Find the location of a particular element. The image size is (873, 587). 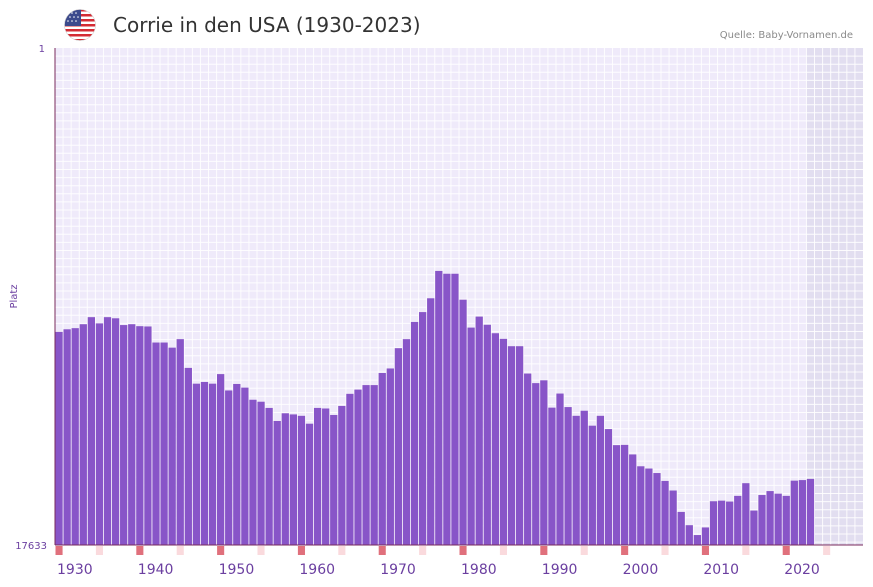

bar-1939 is located at coordinates (132, 434).